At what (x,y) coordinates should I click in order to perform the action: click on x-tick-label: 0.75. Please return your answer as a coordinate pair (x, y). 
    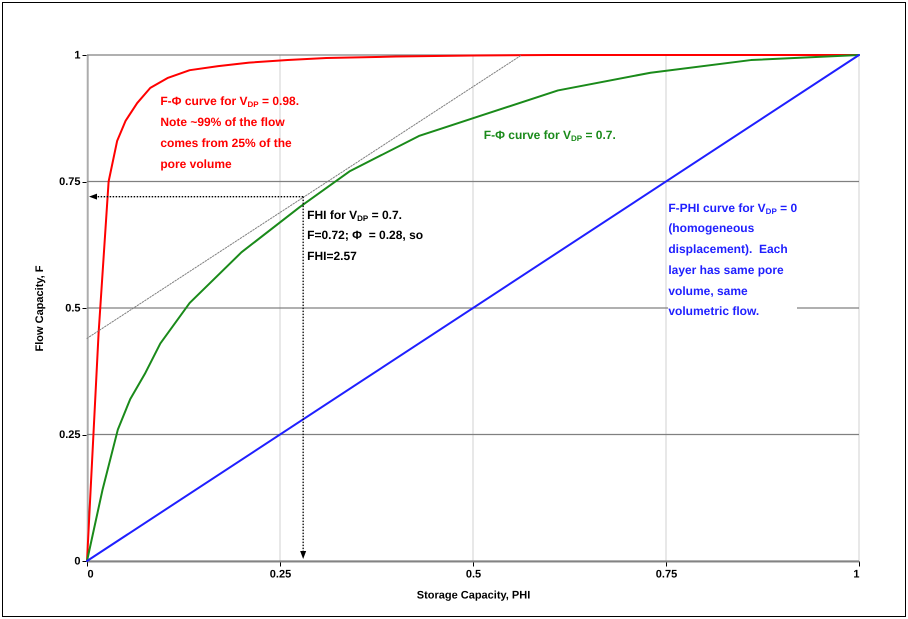
    Looking at the image, I should click on (667, 574).